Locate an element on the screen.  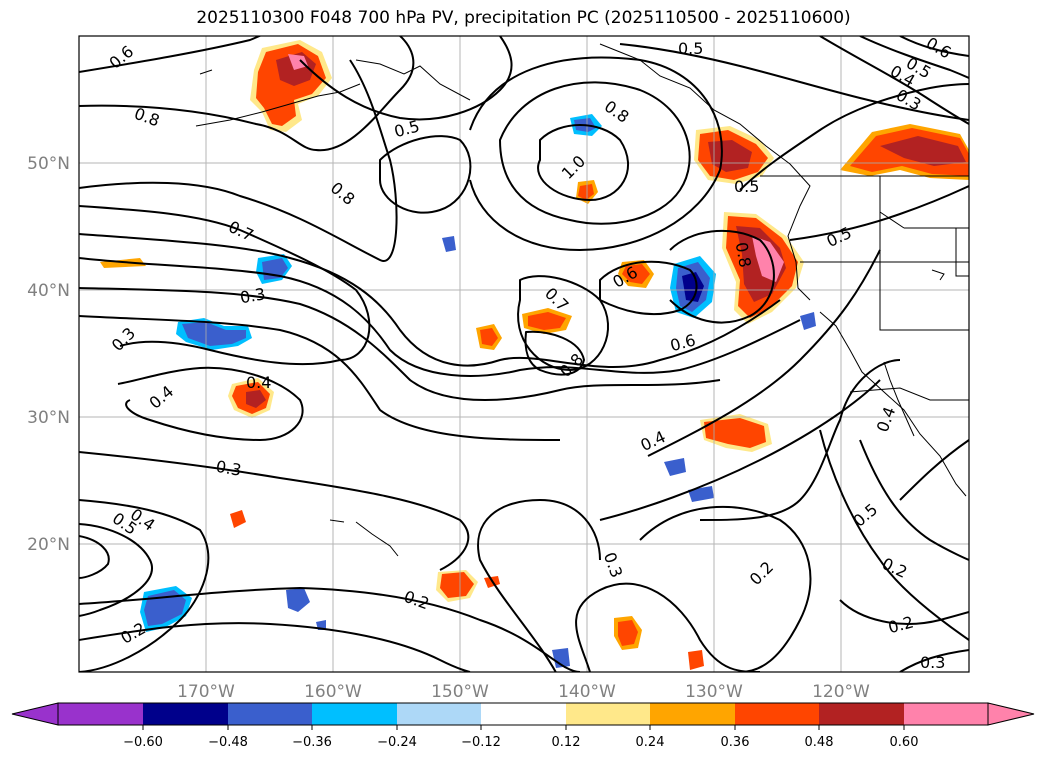
colorbar-tick-label: 0.48 is located at coordinates (819, 742).